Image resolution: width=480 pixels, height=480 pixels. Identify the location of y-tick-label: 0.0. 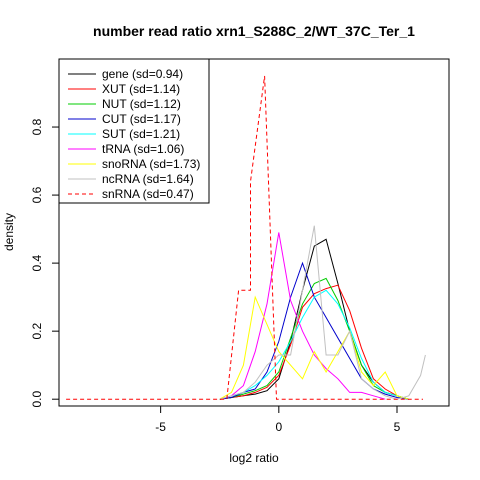
(37, 399).